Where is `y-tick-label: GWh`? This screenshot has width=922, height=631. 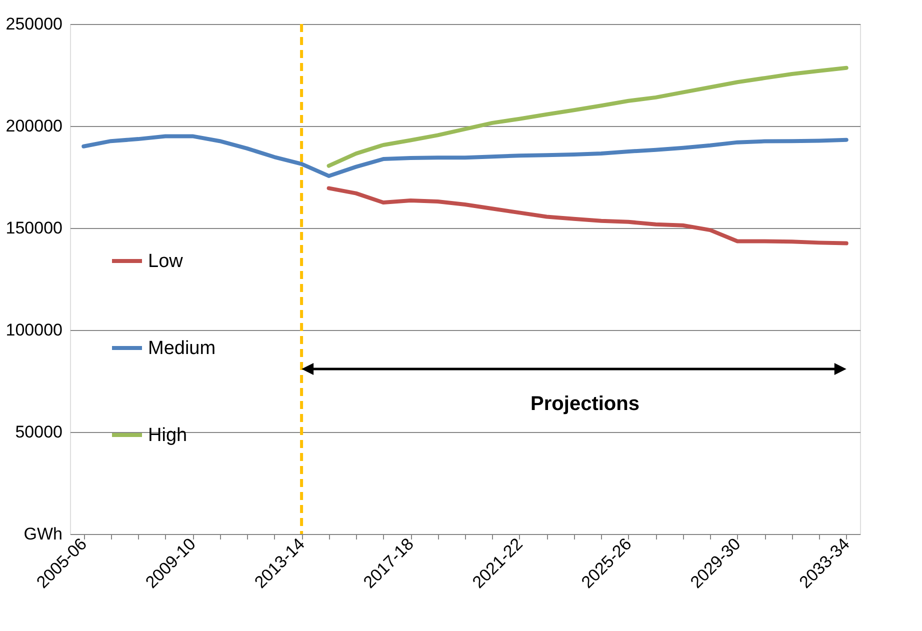
y-tick-label: GWh is located at coordinates (43, 534).